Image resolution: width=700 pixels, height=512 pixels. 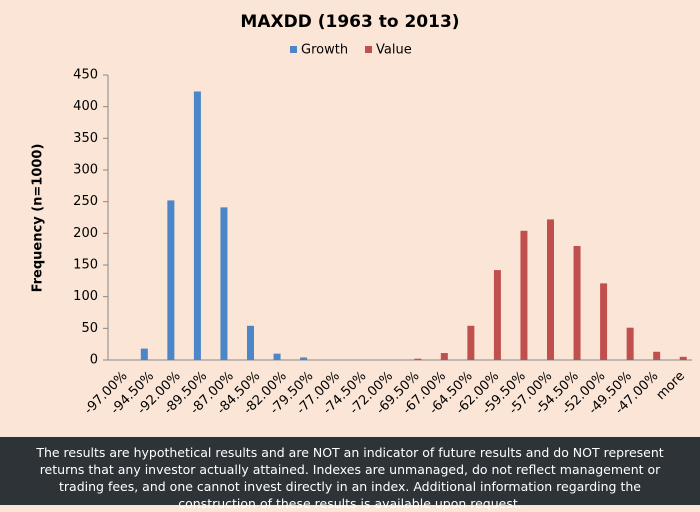 What do you see at coordinates (324, 50) in the screenshot?
I see `legend-label: Growth` at bounding box center [324, 50].